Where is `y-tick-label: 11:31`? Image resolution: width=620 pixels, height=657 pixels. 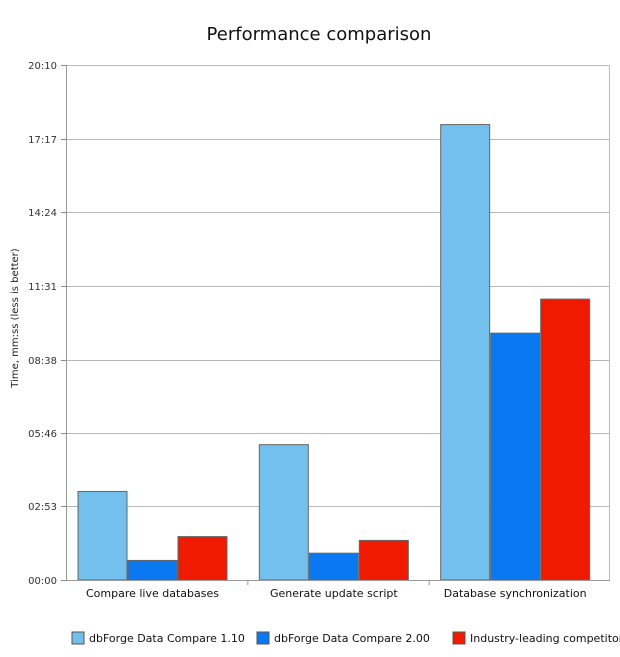
y-tick-label: 11:31 is located at coordinates (42, 287).